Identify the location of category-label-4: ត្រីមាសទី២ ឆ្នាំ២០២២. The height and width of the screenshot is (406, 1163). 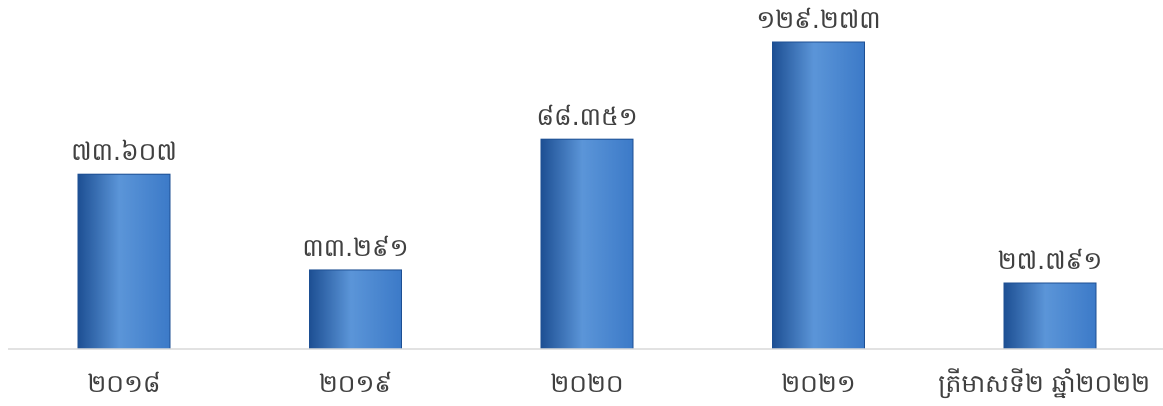
(1044, 383).